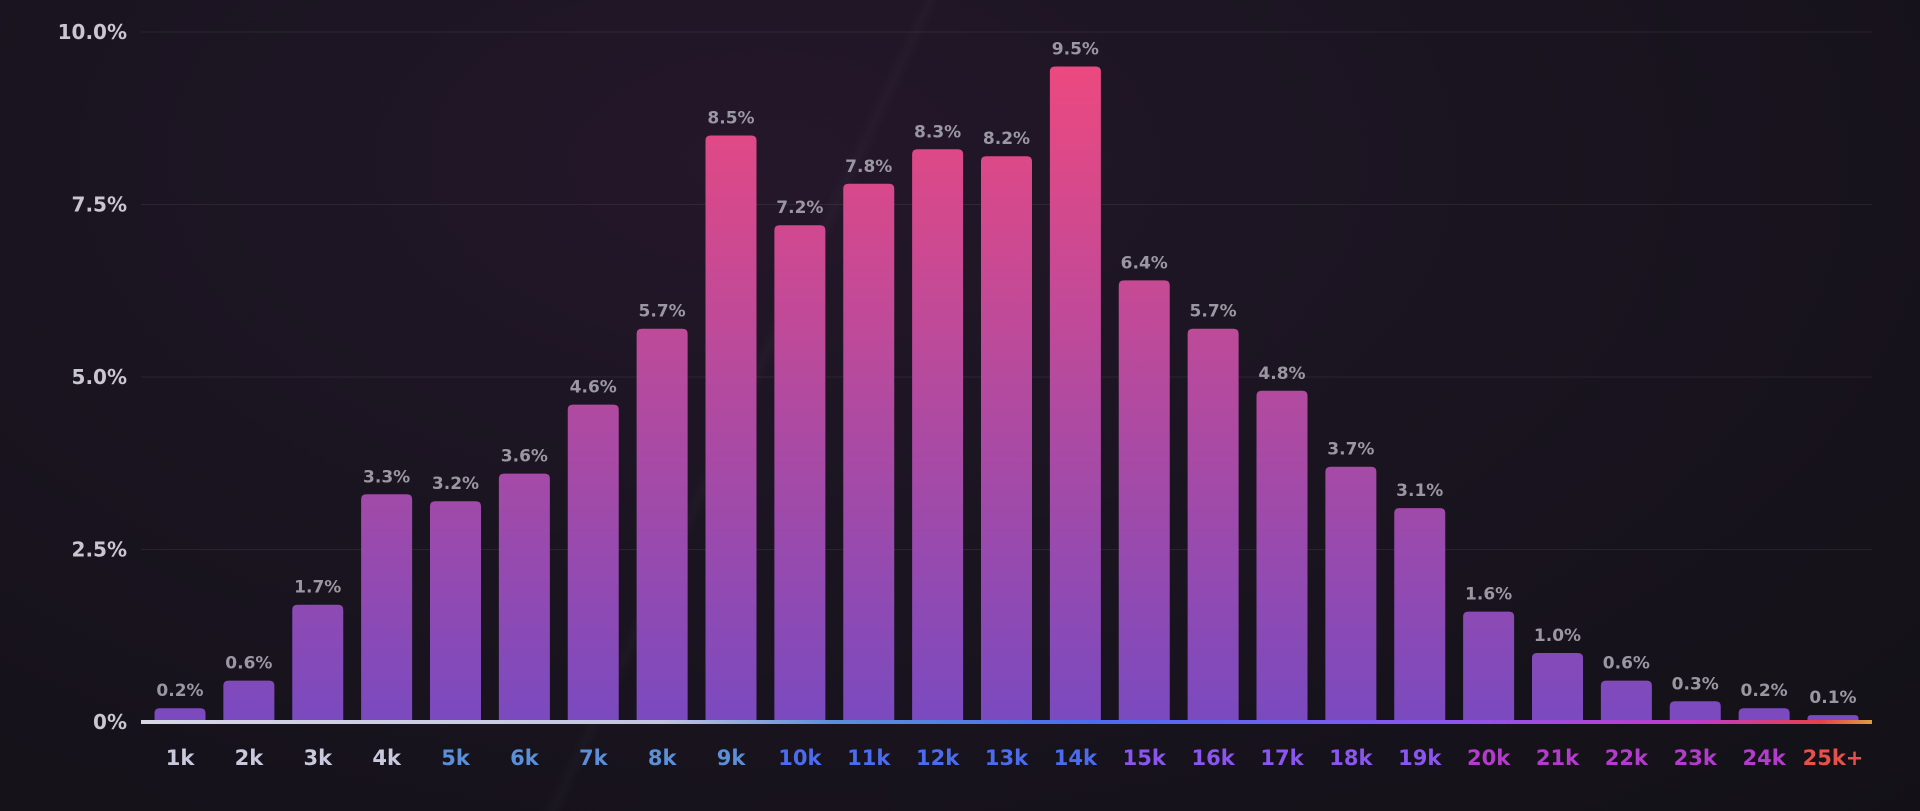  What do you see at coordinates (1145, 758) in the screenshot?
I see `x-tick-label: 15k` at bounding box center [1145, 758].